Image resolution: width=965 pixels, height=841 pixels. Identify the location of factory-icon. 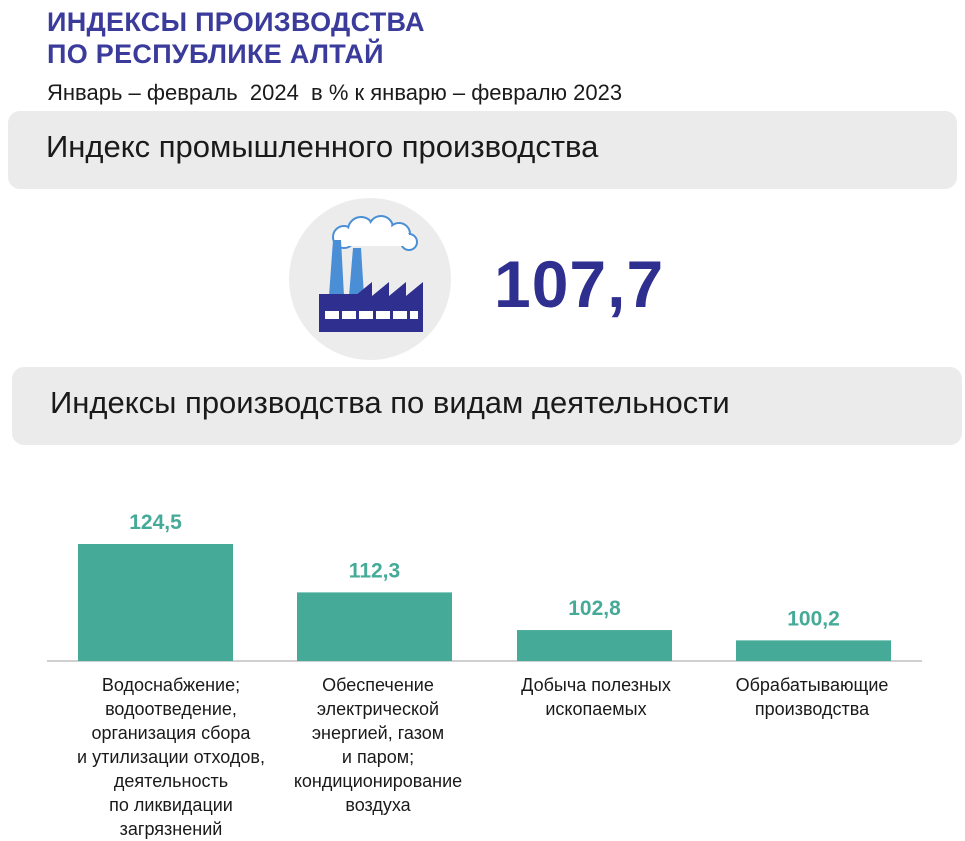
(370, 279).